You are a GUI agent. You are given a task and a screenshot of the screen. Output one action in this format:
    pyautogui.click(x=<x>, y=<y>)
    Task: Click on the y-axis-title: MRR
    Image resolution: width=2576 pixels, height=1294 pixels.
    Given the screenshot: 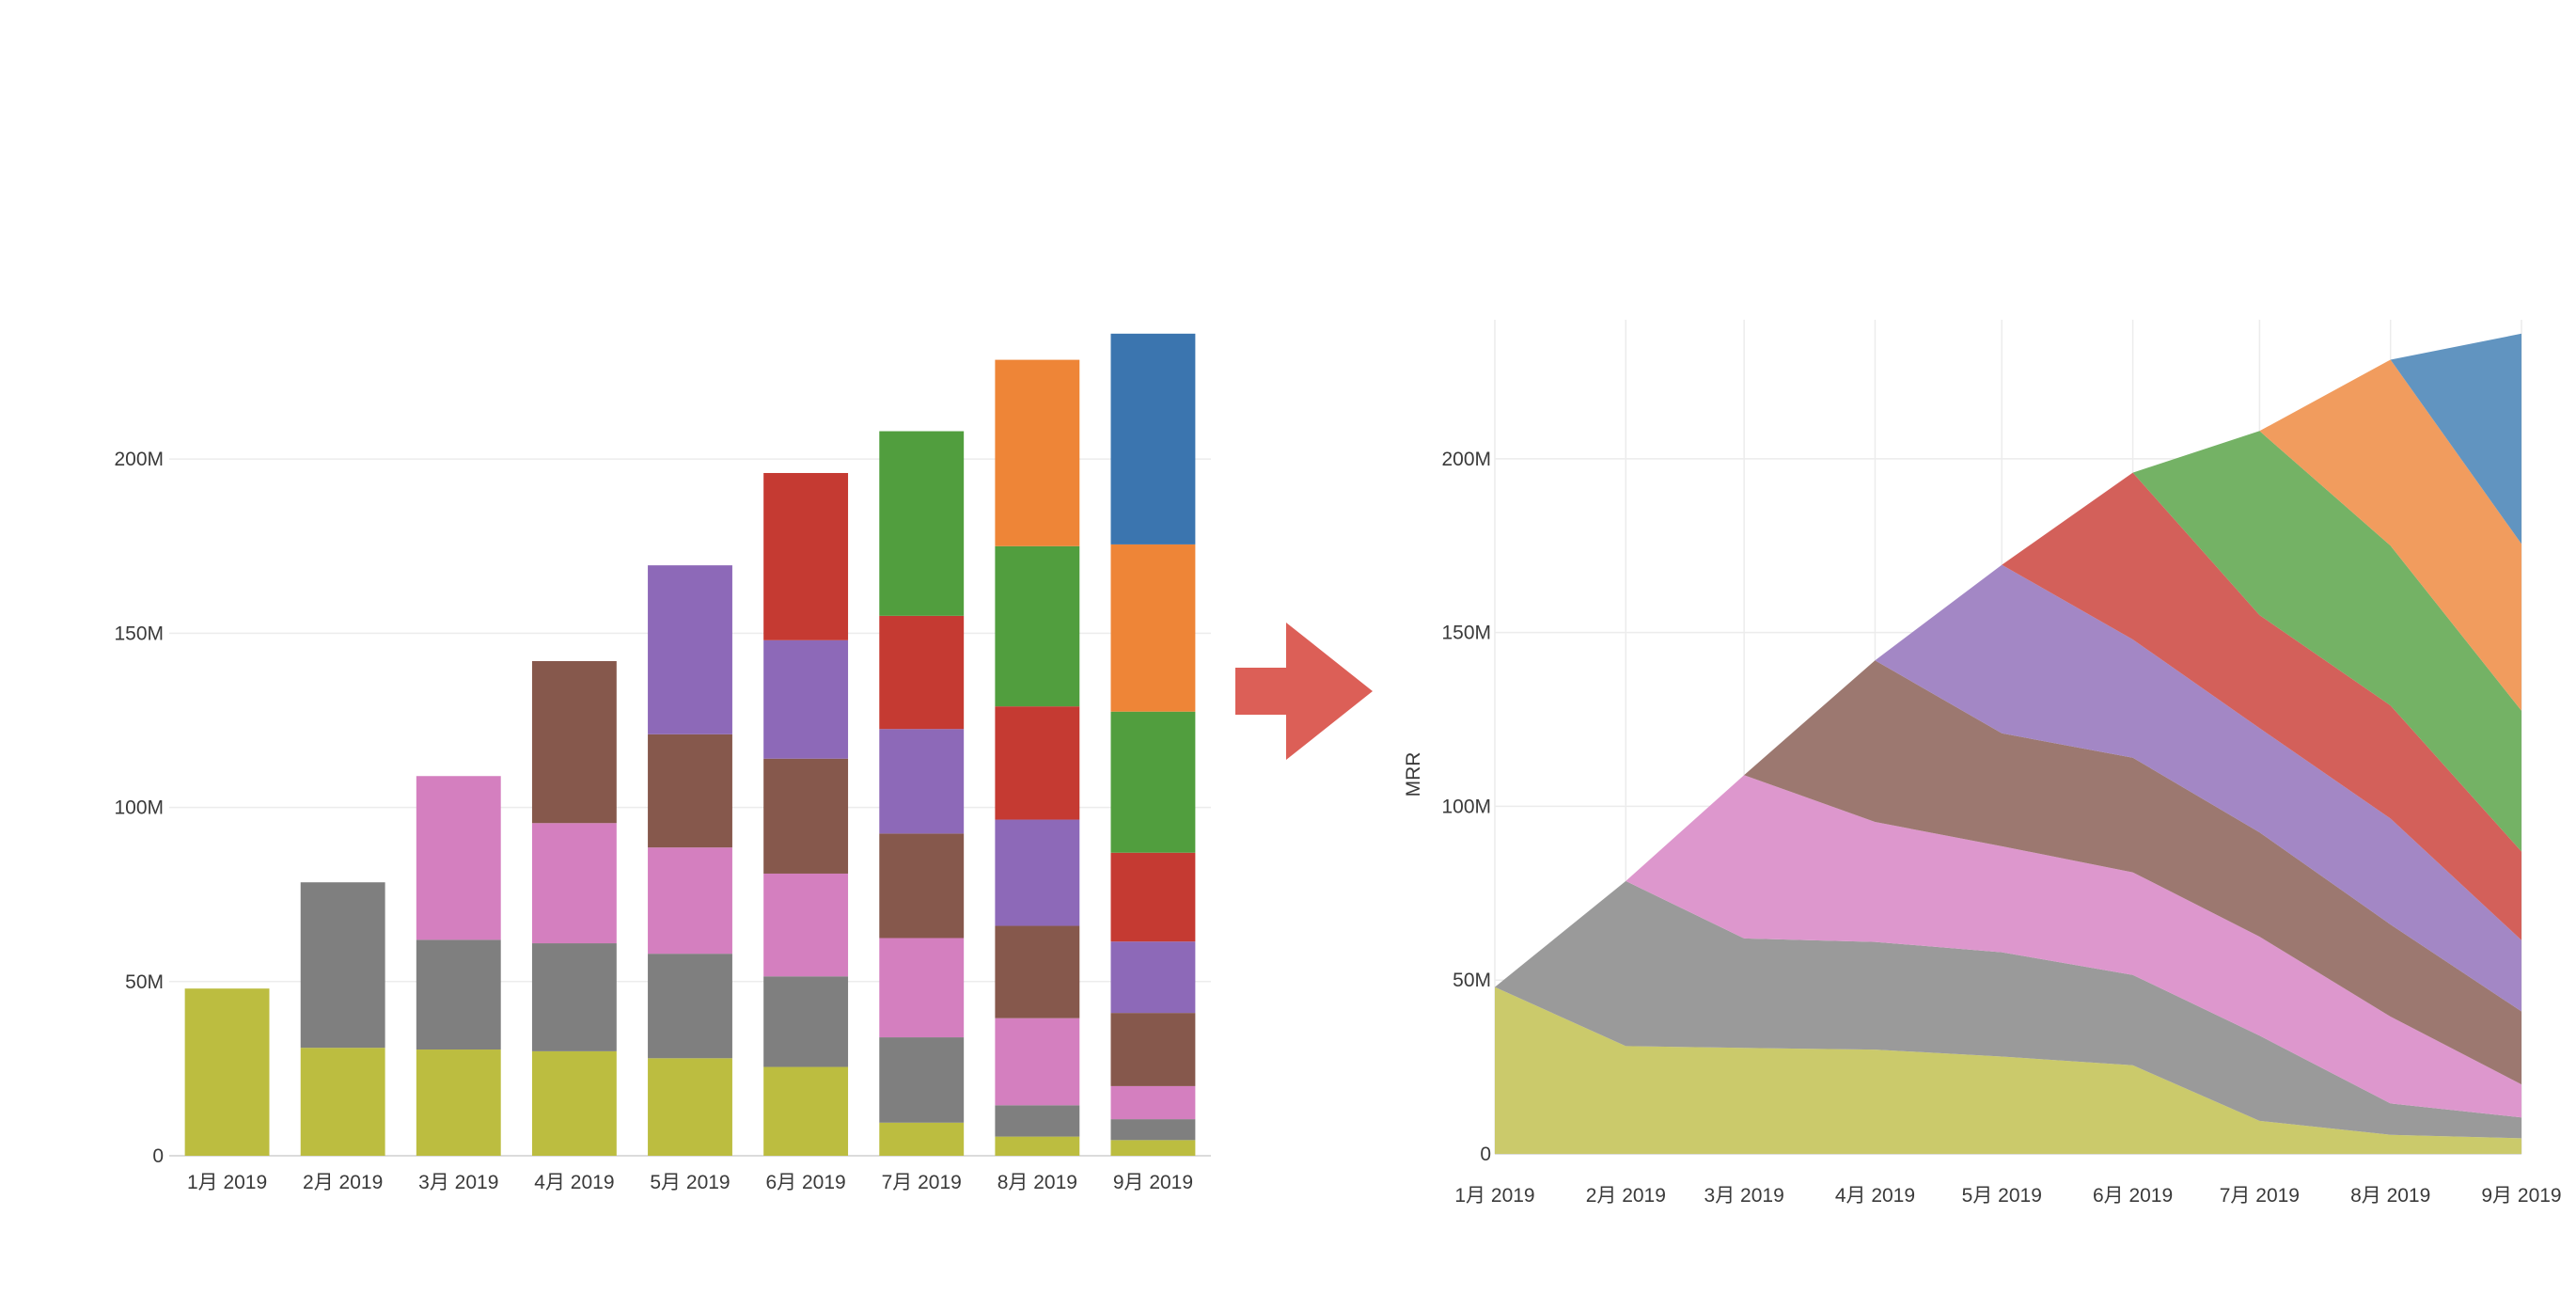 What is the action you would take?
    pyautogui.click(x=1413, y=775)
    